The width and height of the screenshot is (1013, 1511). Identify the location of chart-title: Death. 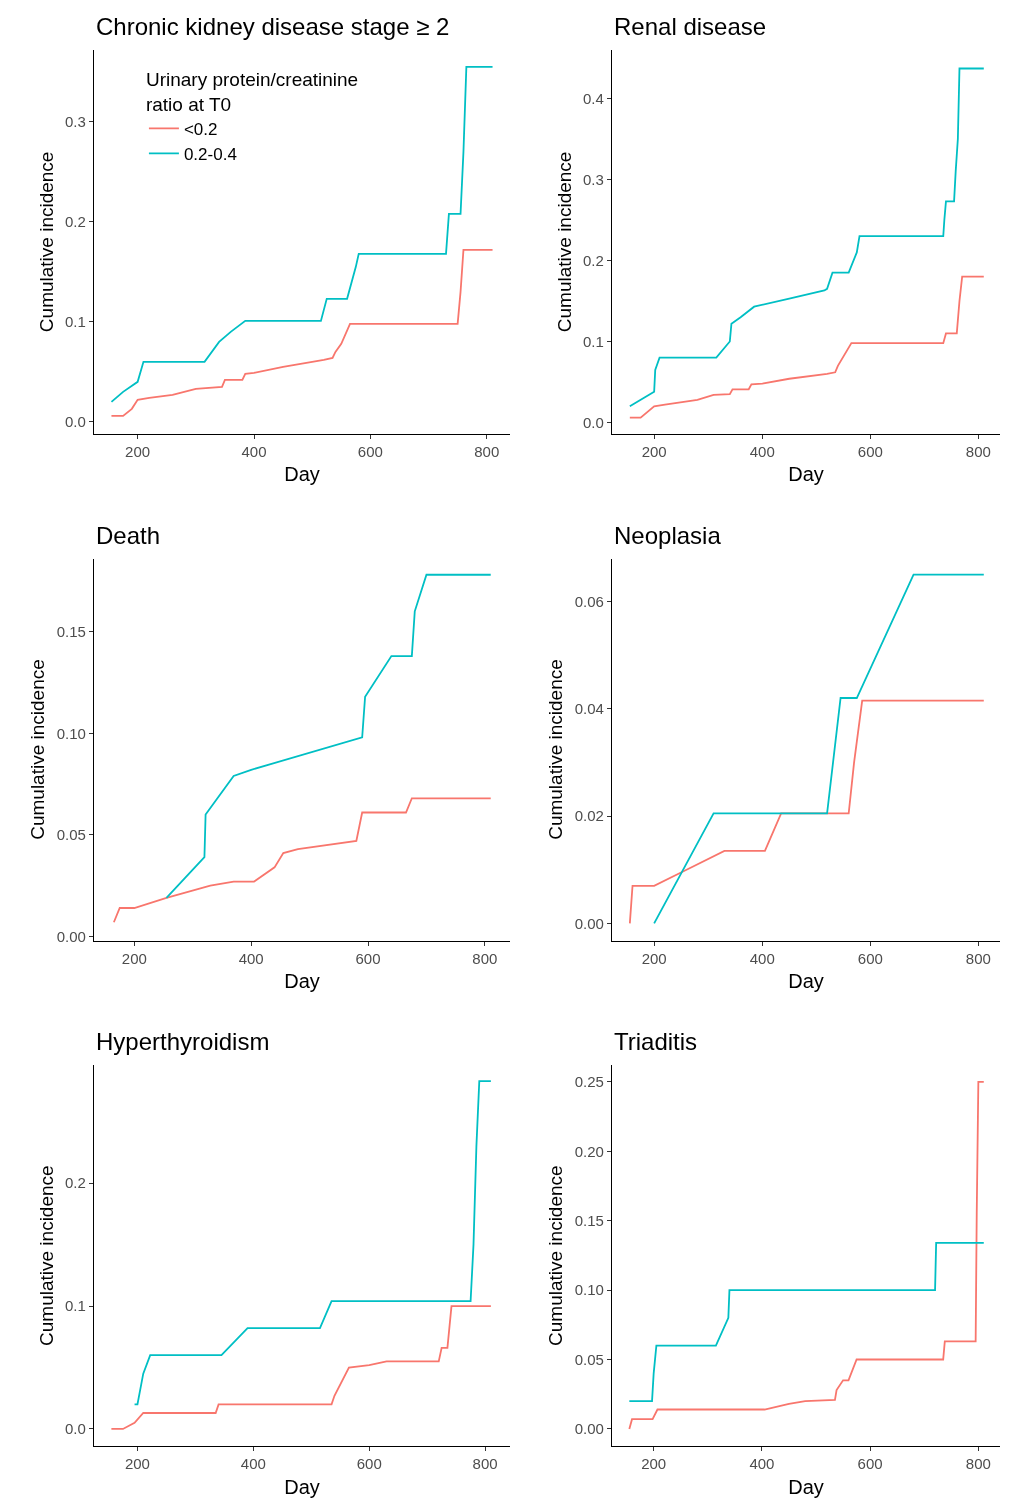
(128, 535).